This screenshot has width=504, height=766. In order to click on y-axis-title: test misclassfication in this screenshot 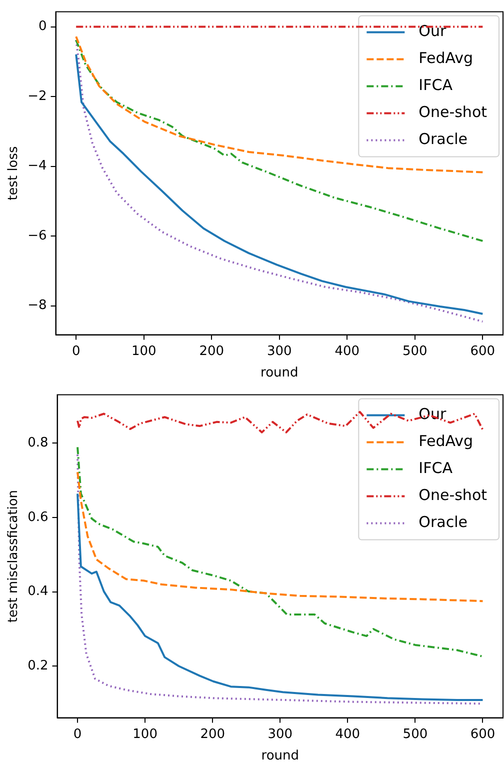, I will do `click(14, 556)`.